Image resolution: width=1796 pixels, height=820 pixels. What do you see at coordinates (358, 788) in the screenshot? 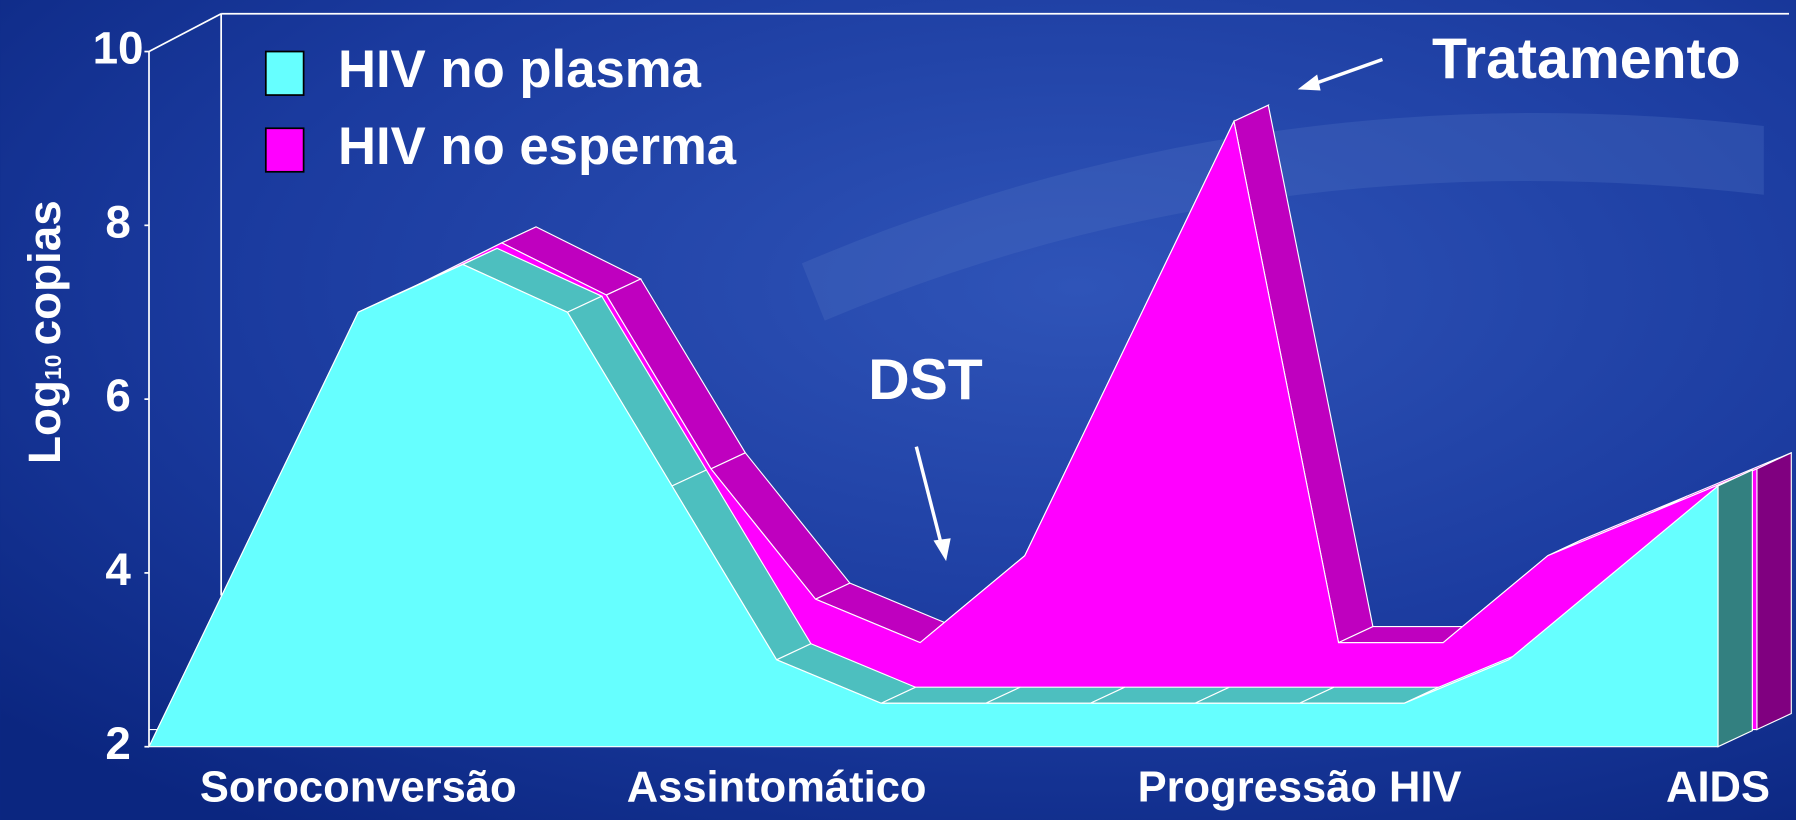
I see `x-tick-label: Soroconversão` at bounding box center [358, 788].